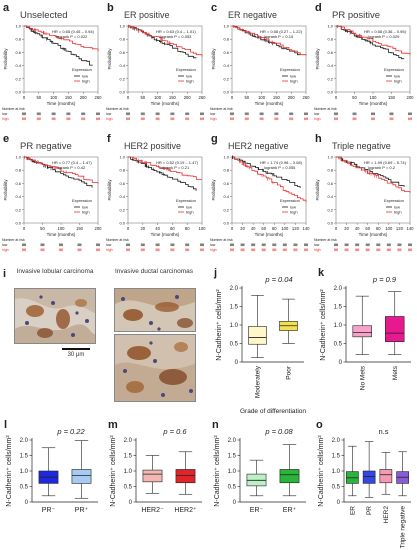 The width and height of the screenshot is (417, 550). Describe the element at coordinates (213, 250) in the screenshot. I see `km-risk-high-label: high` at that location.